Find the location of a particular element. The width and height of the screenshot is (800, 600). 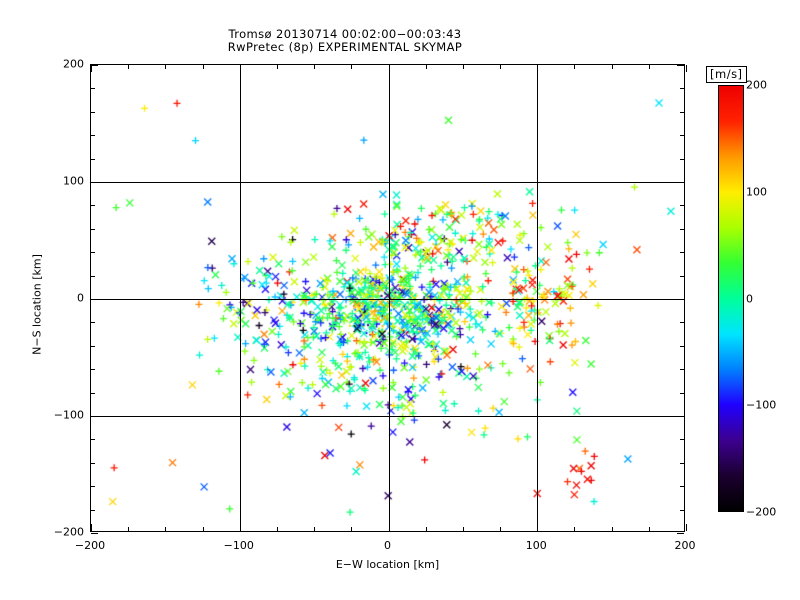

colorbar-units-label: [m/s] is located at coordinates (726, 74).